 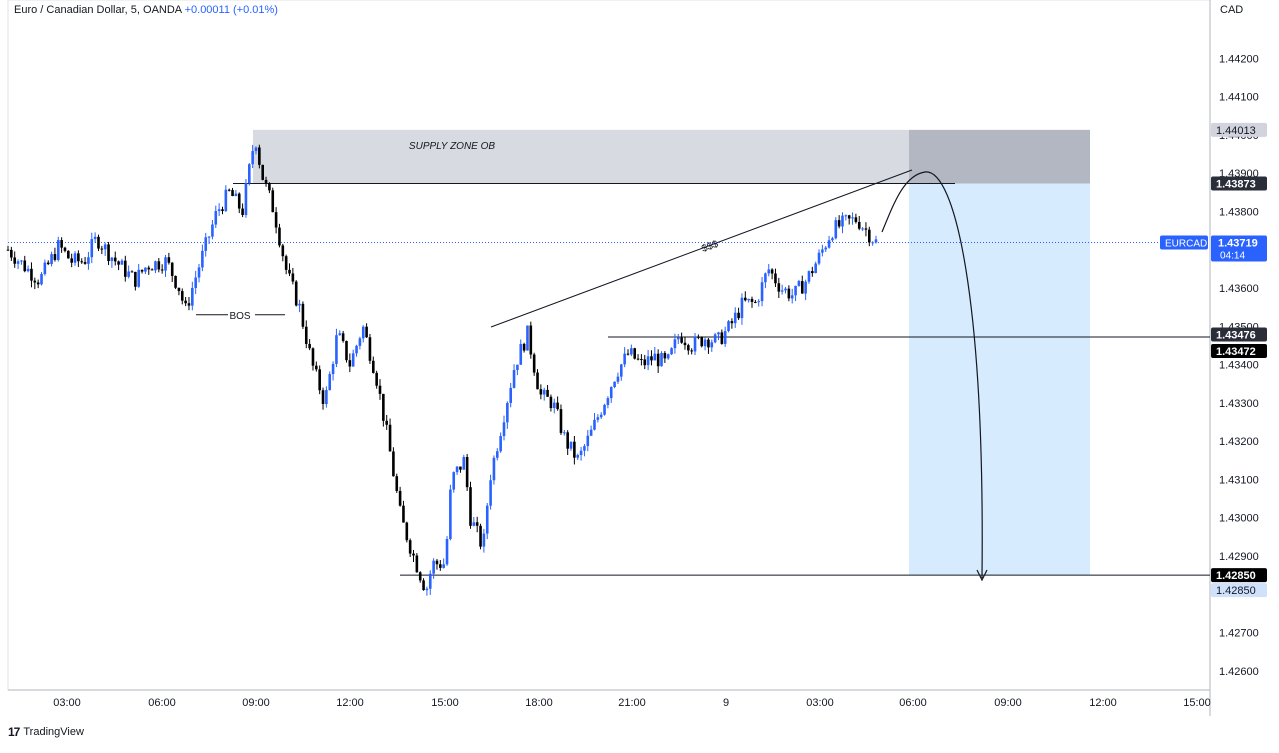 What do you see at coordinates (999, 379) in the screenshot?
I see `target-zone-box` at bounding box center [999, 379].